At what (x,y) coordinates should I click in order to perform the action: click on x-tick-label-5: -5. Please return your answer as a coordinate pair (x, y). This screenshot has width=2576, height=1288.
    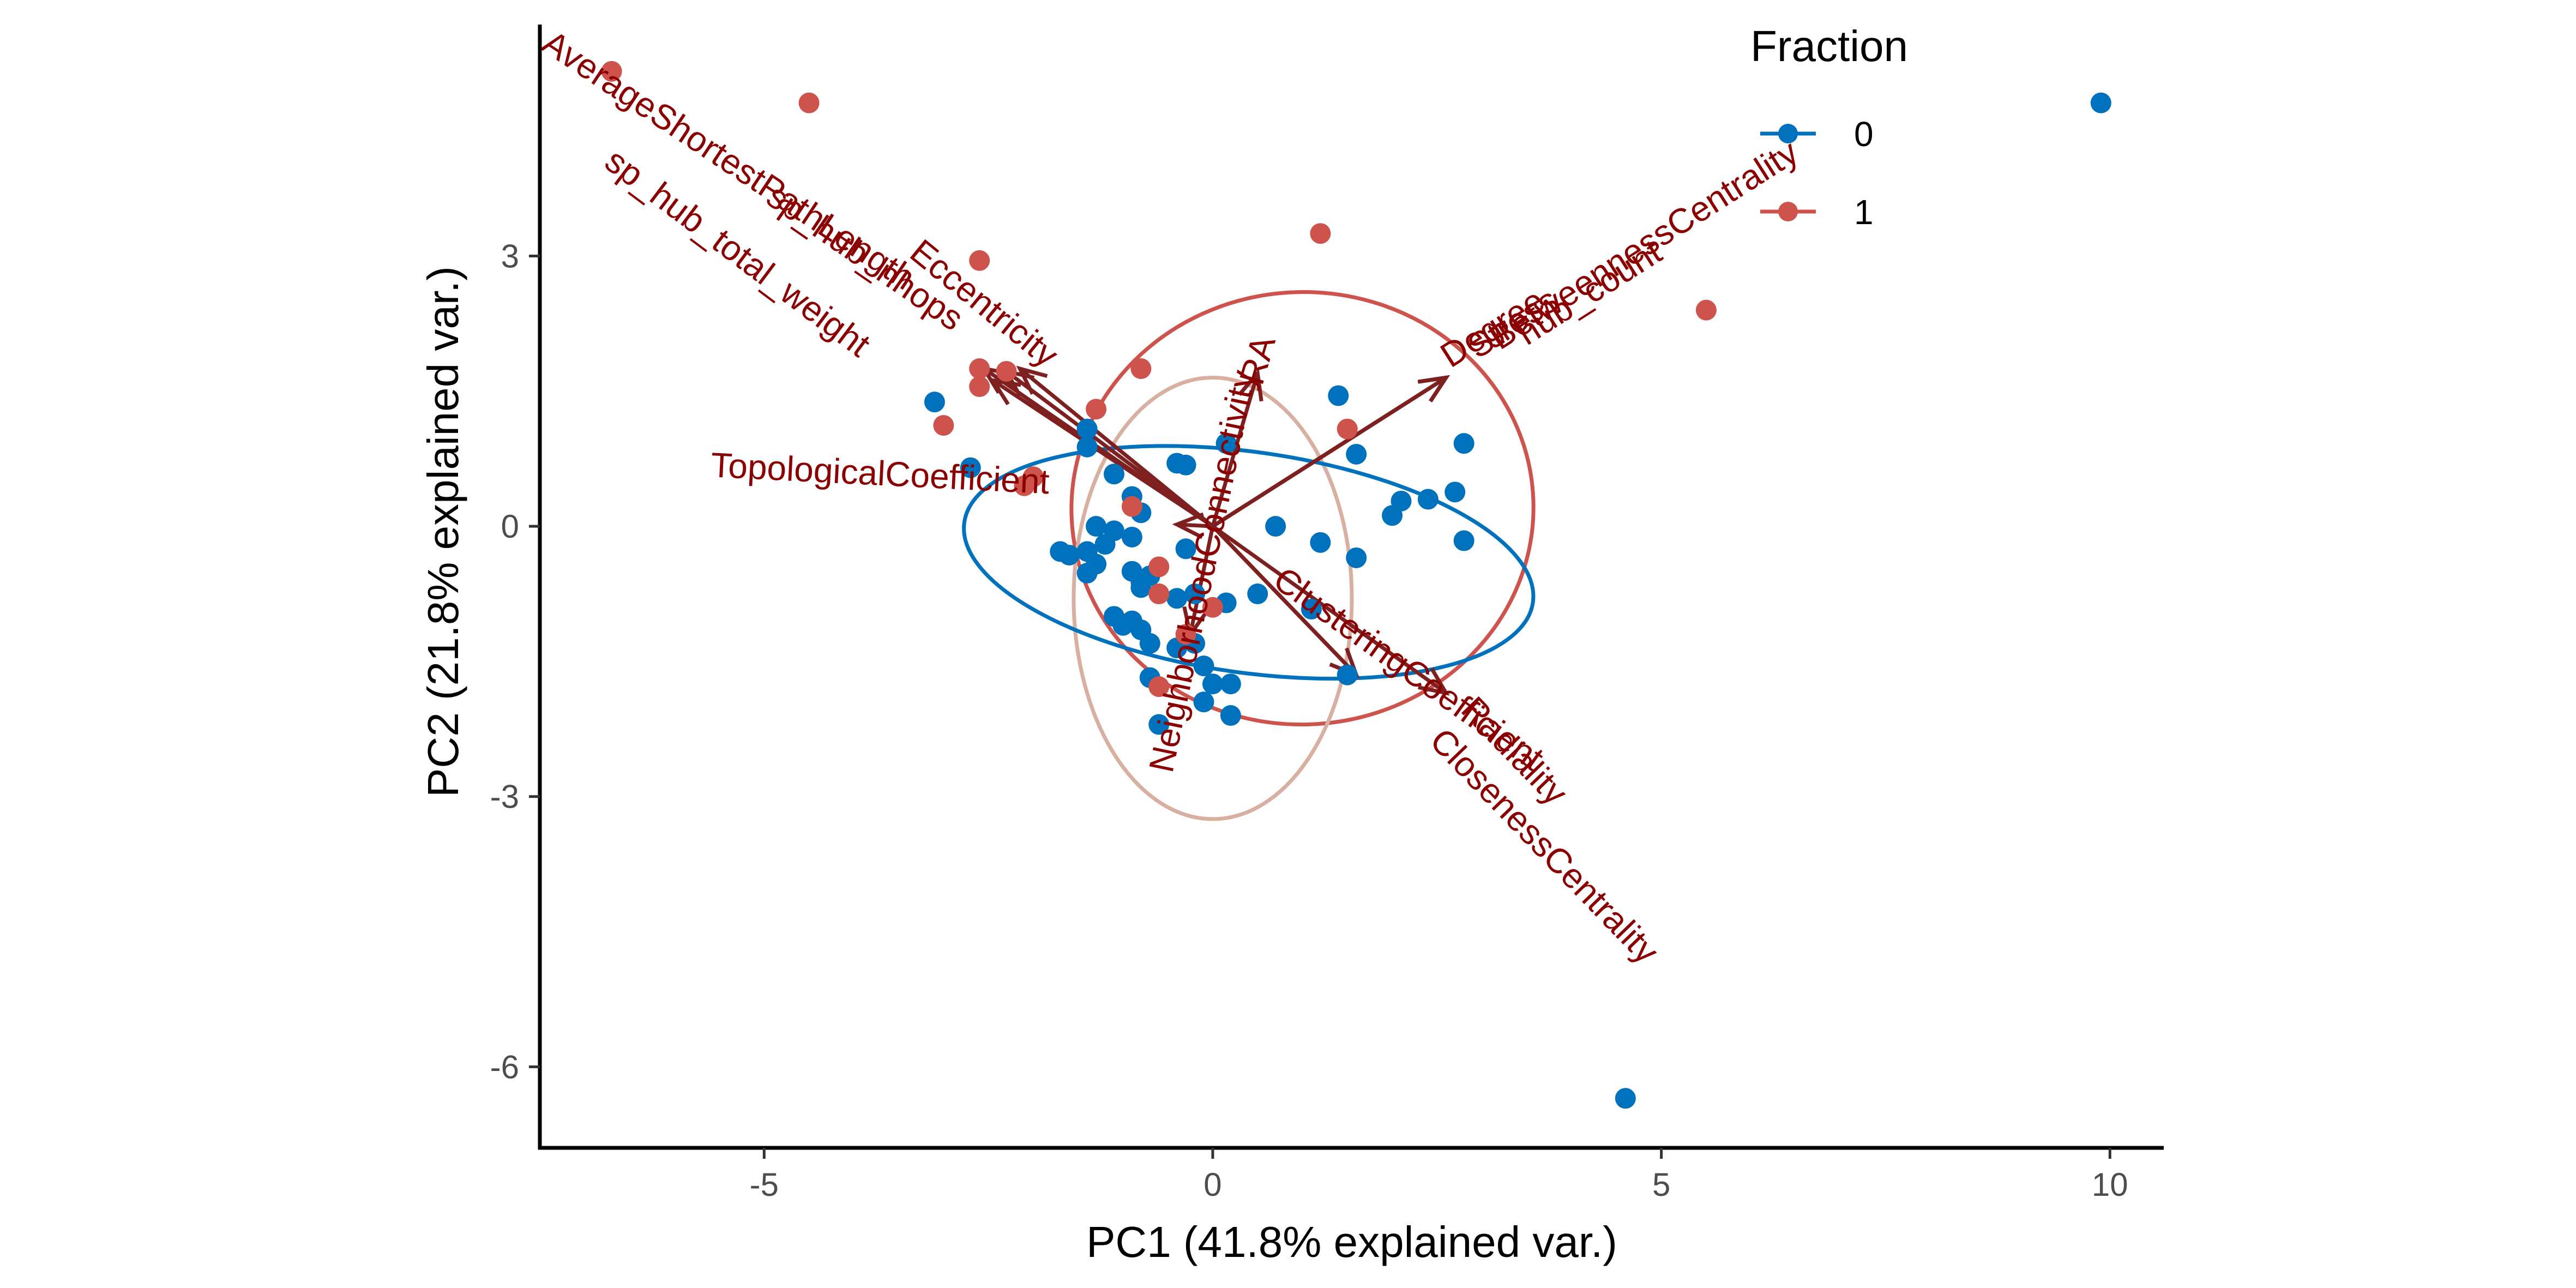
    Looking at the image, I should click on (764, 1184).